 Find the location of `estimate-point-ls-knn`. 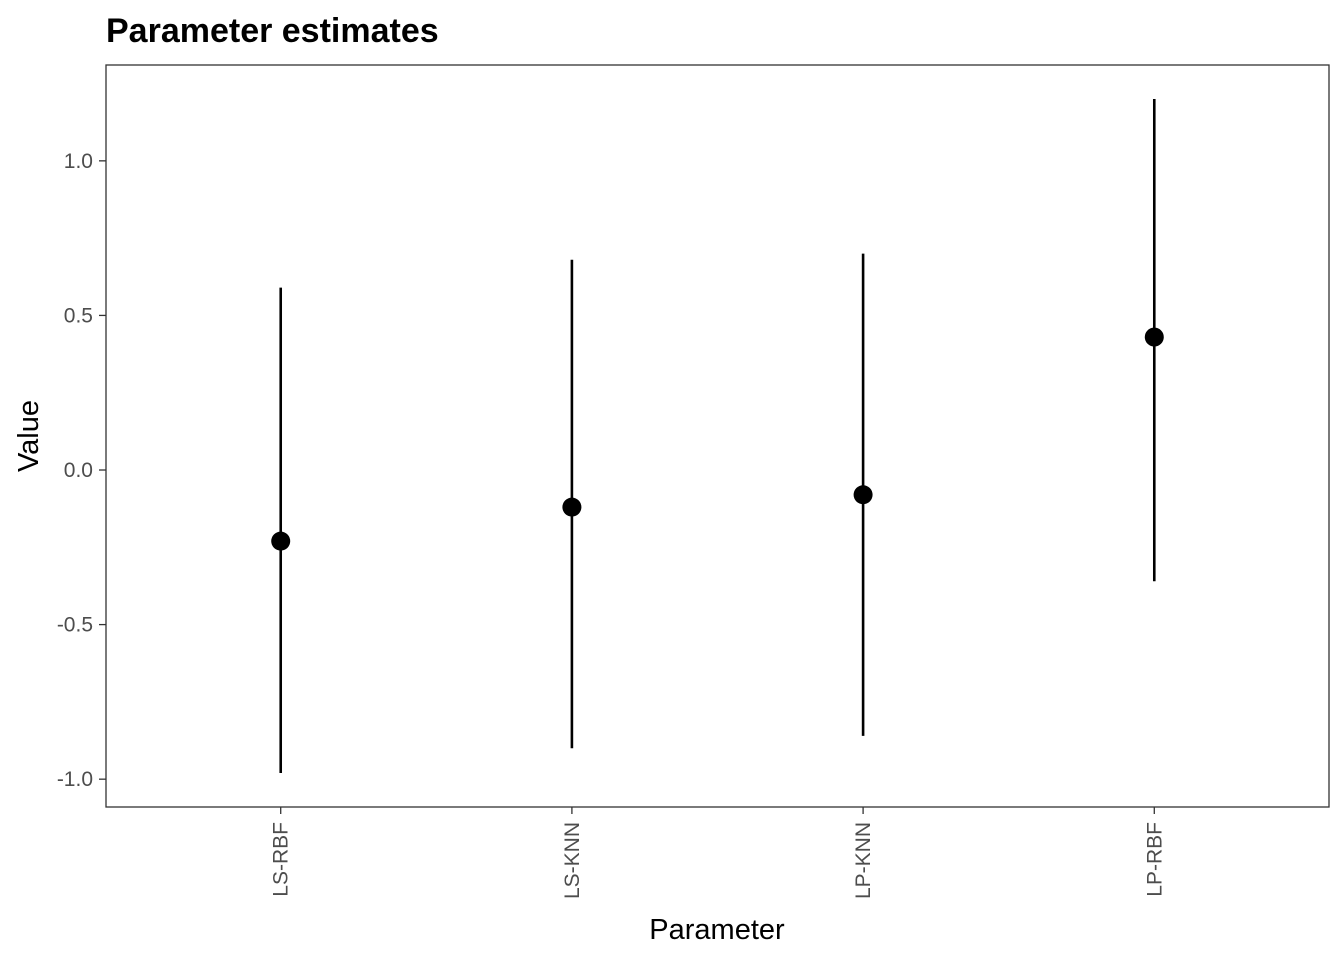

estimate-point-ls-knn is located at coordinates (572, 507).